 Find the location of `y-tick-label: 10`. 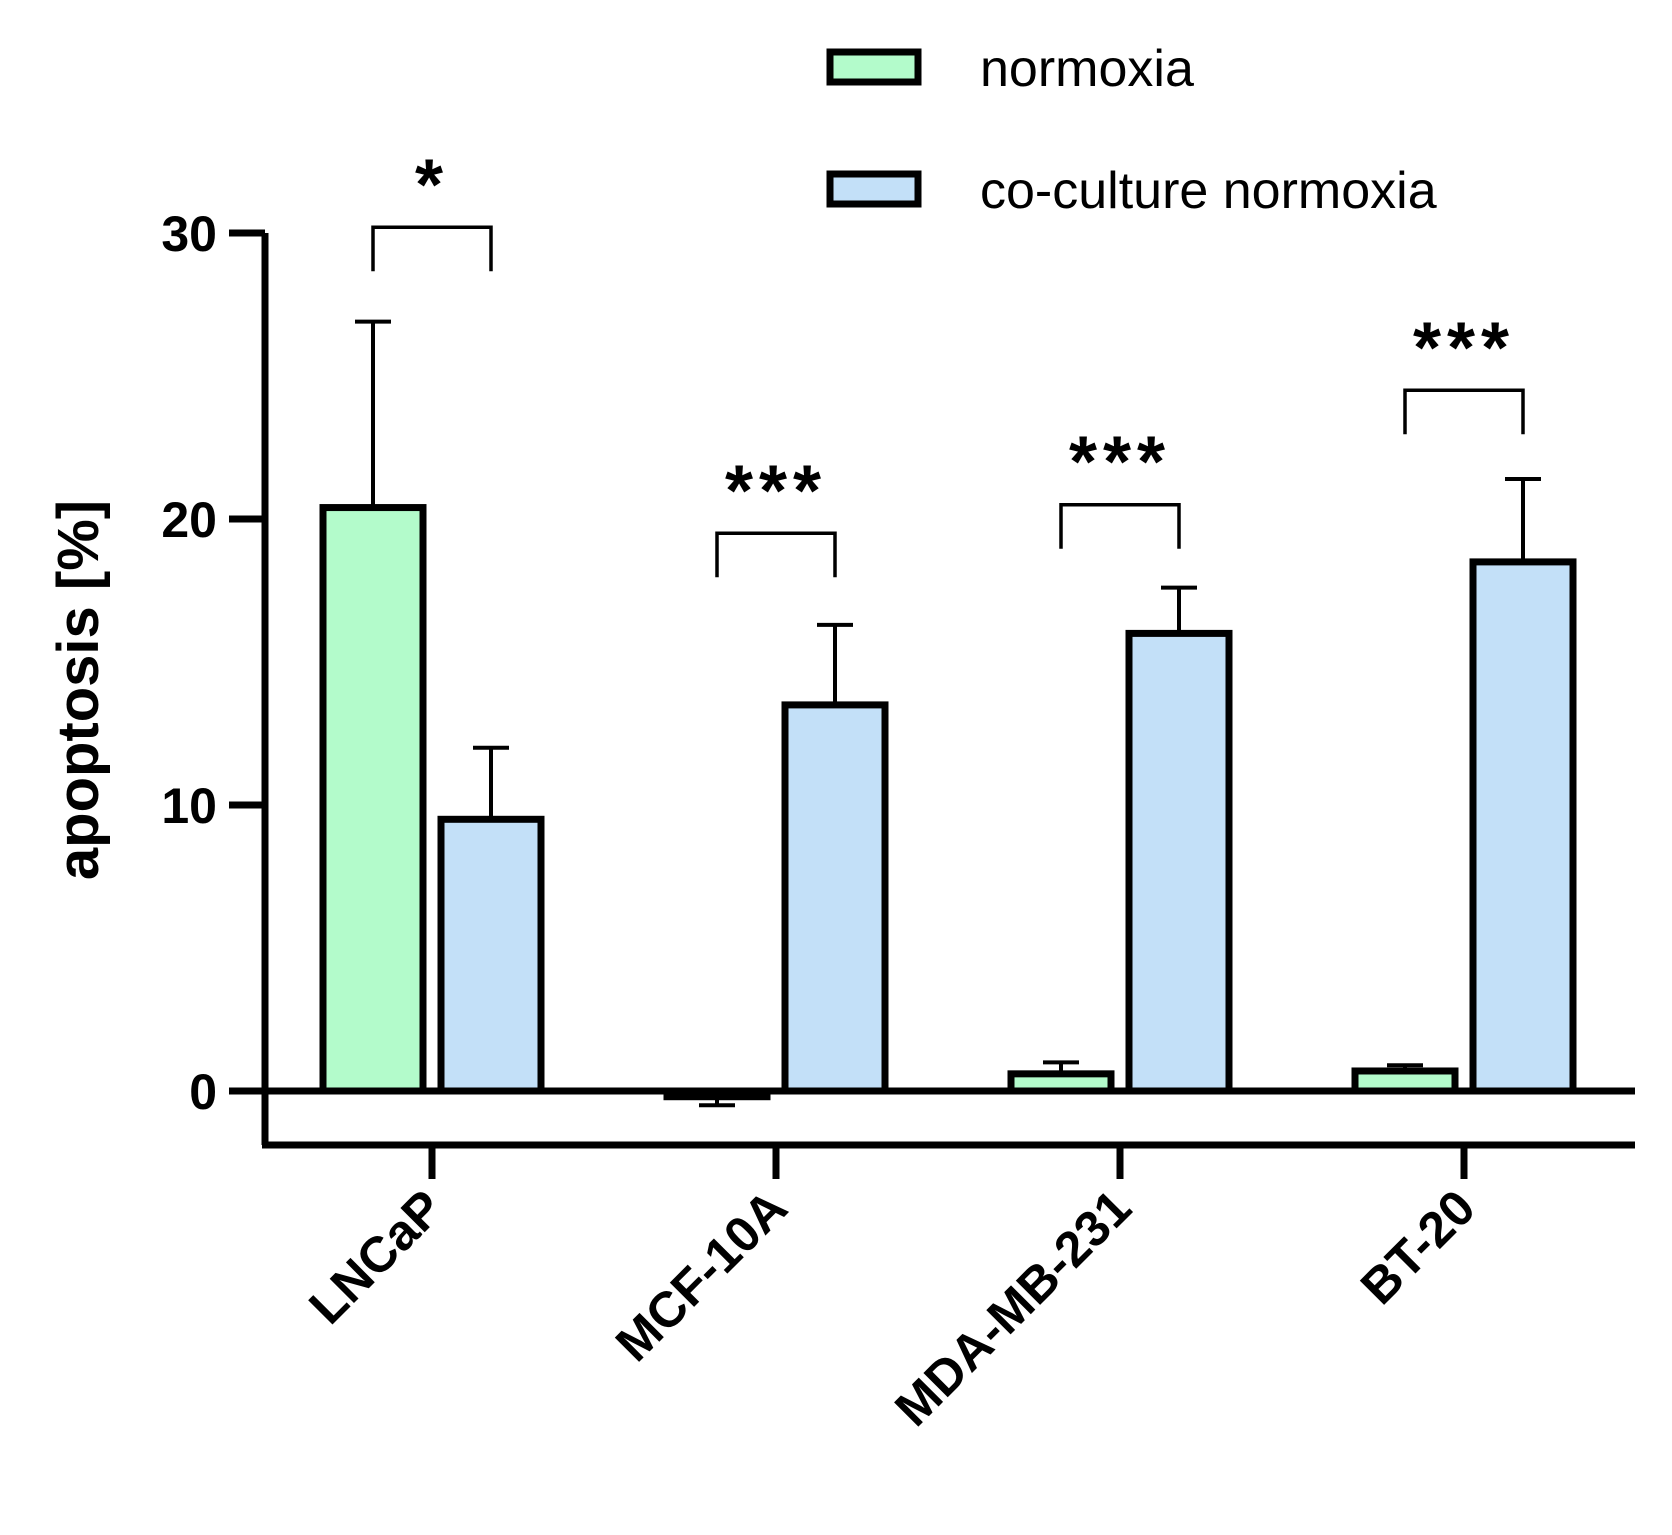

y-tick-label: 10 is located at coordinates (189, 806).